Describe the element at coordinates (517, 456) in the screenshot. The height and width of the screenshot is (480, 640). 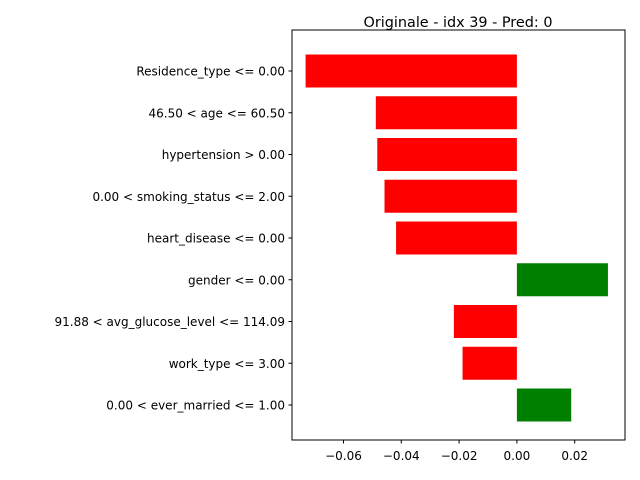
I see `x-tick-label: 0.00` at that location.